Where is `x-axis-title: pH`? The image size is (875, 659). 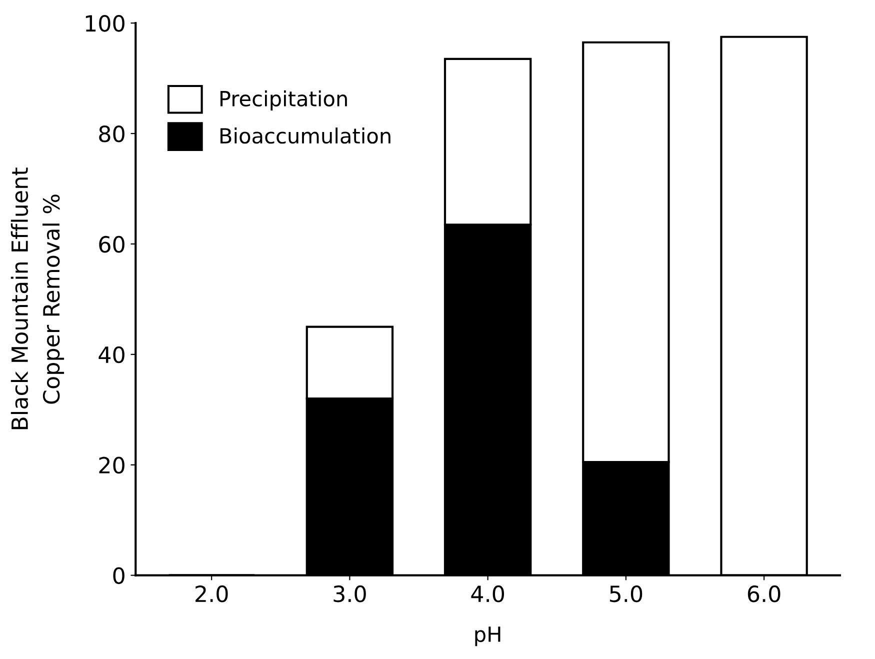 x-axis-title: pH is located at coordinates (487, 636).